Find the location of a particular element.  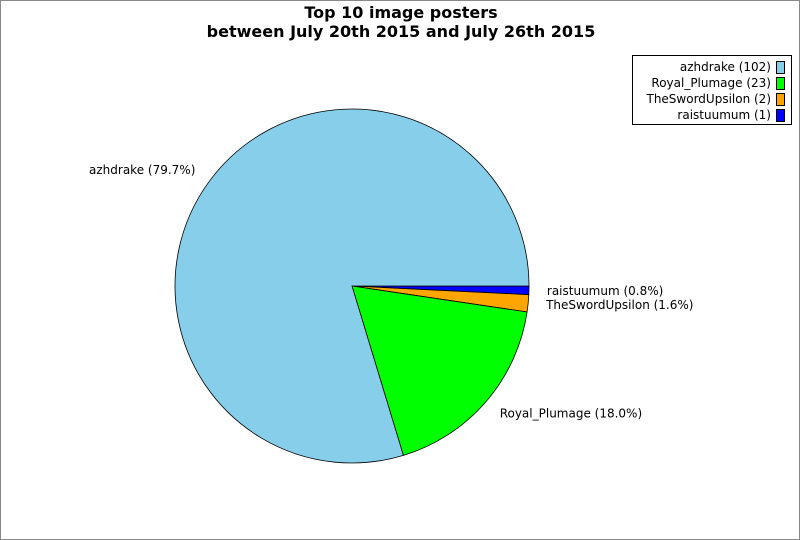

legend-item-royal-plumage: Royal_Plumage (23) is located at coordinates (718, 83).